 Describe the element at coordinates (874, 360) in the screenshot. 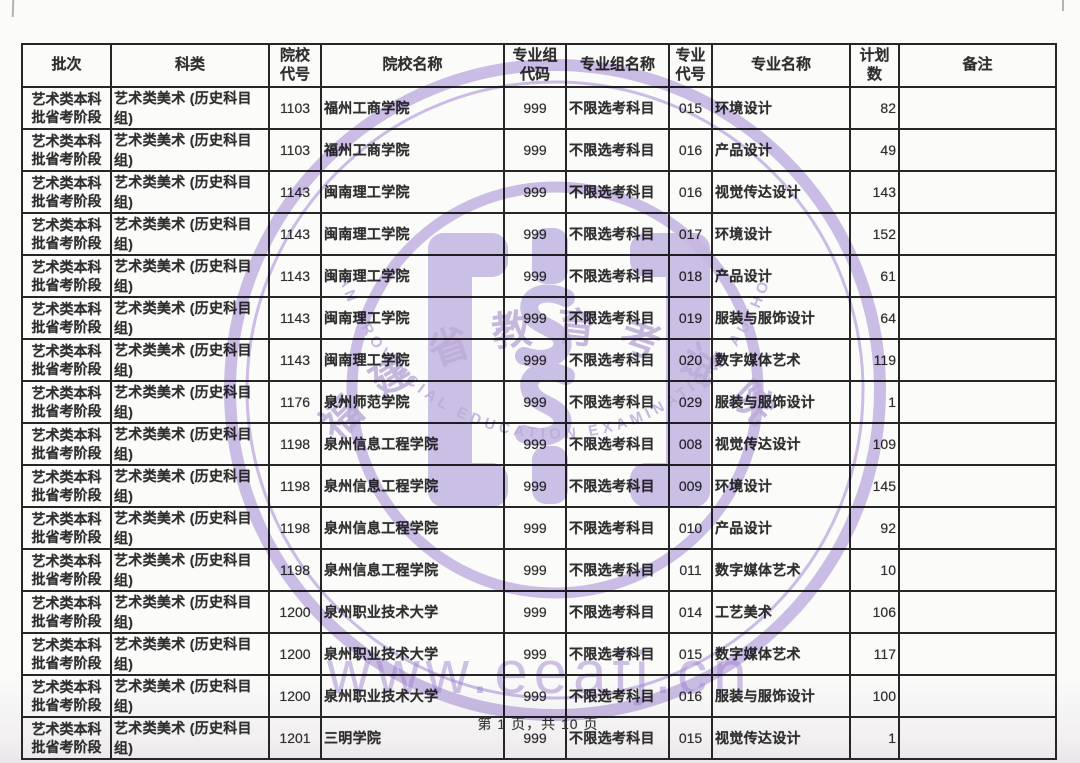

I see `table-cell: 119` at that location.